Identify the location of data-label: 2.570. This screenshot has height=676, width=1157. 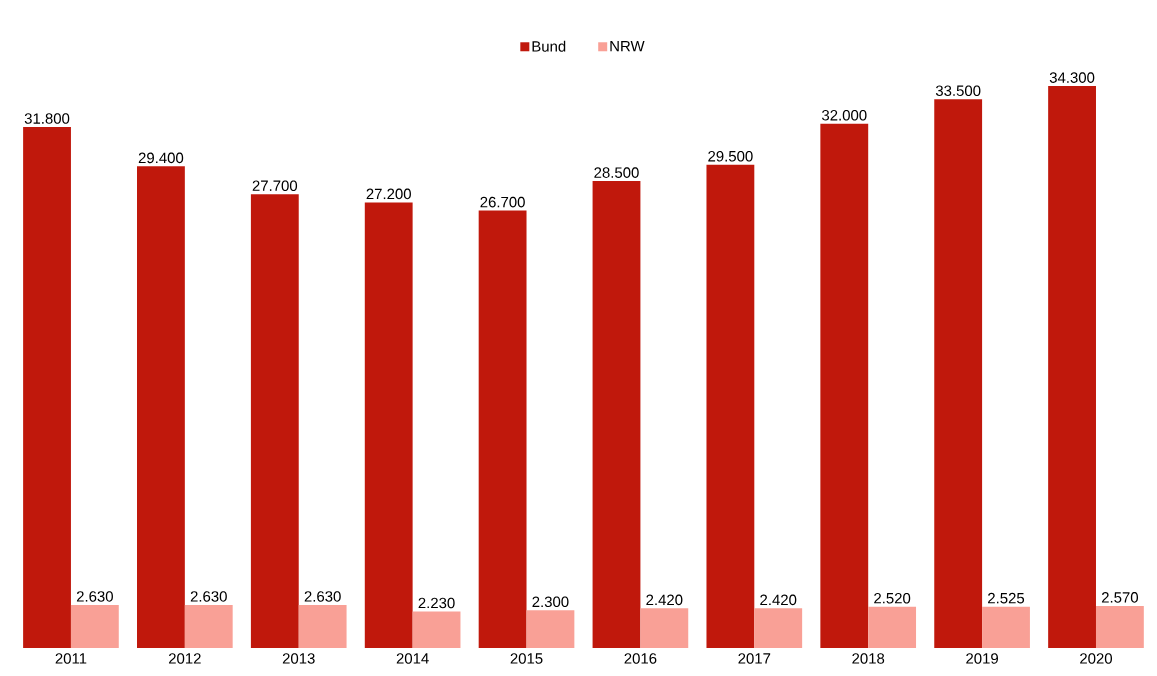
(1119, 597).